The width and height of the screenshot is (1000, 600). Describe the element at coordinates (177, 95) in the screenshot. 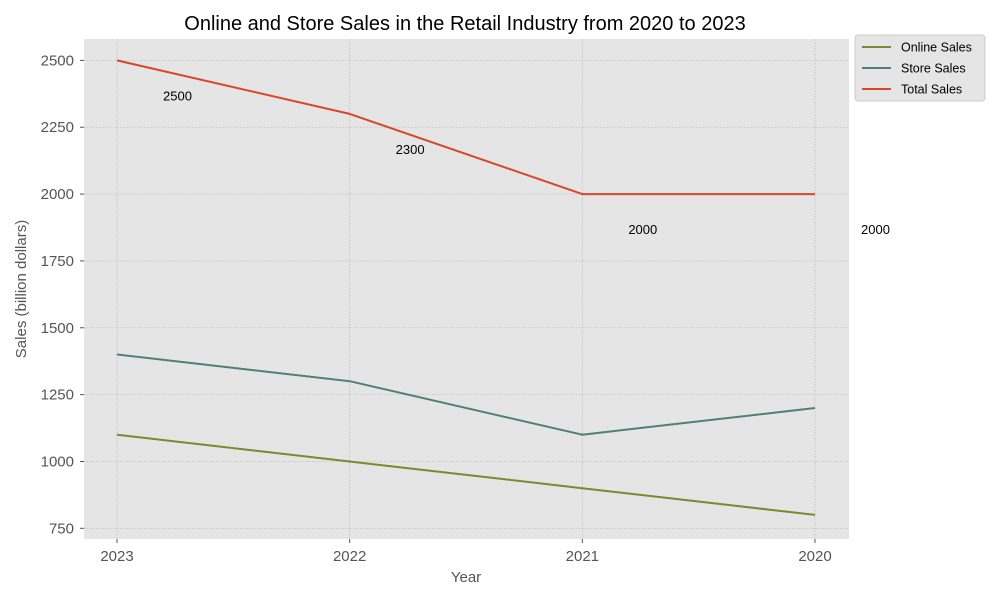

I see `data-label: 2500` at that location.